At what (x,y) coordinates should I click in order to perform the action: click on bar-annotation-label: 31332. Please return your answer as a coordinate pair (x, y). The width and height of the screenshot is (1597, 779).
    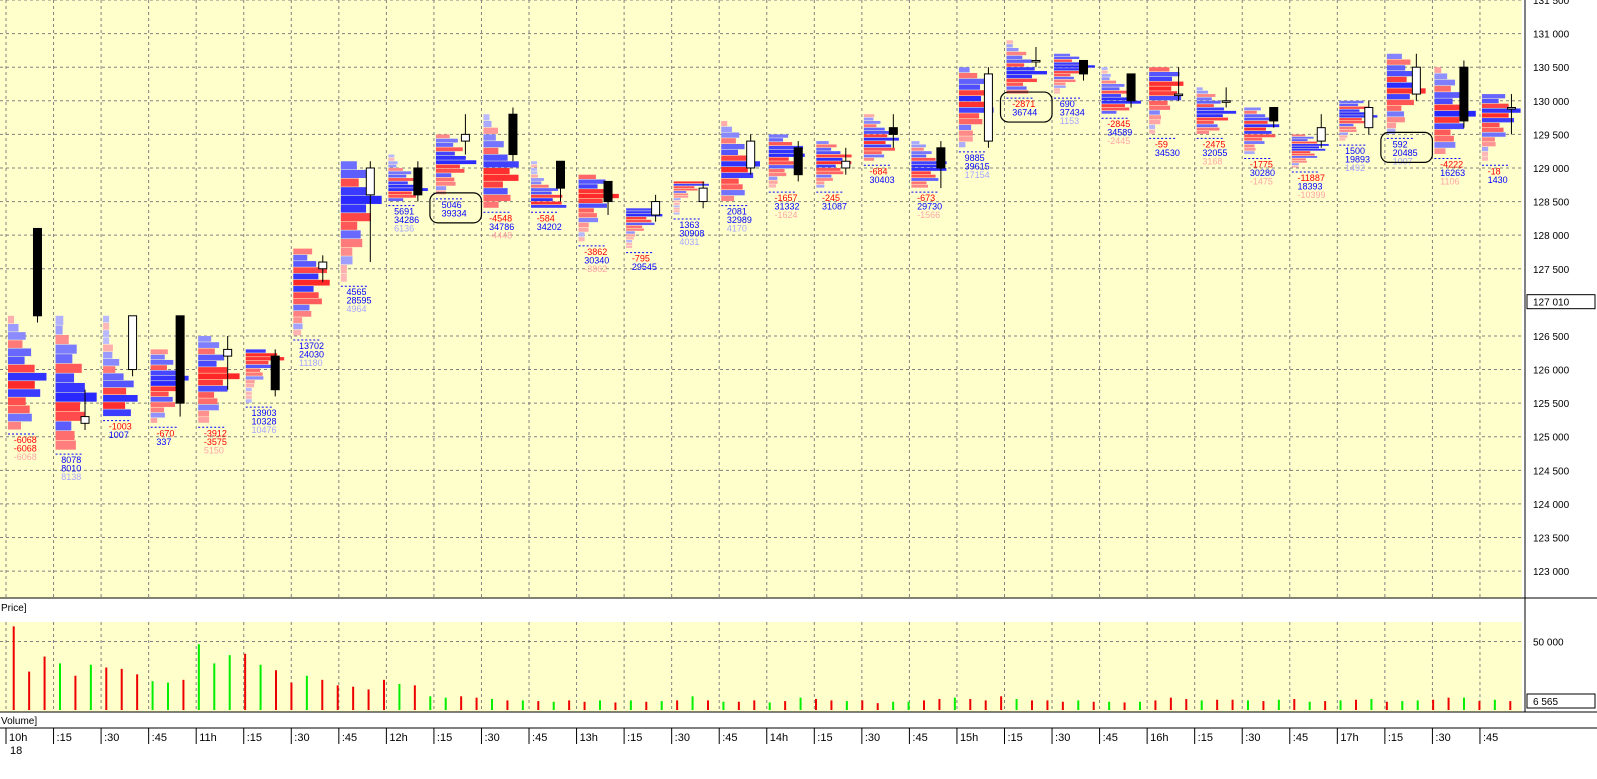
    Looking at the image, I should click on (786, 207).